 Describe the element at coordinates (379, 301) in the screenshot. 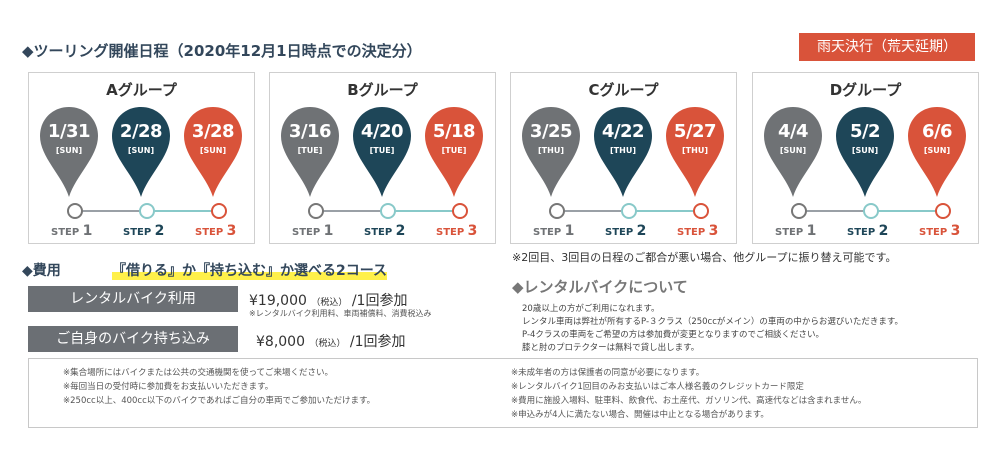

I see `rental-price-per: /1回参加` at that location.